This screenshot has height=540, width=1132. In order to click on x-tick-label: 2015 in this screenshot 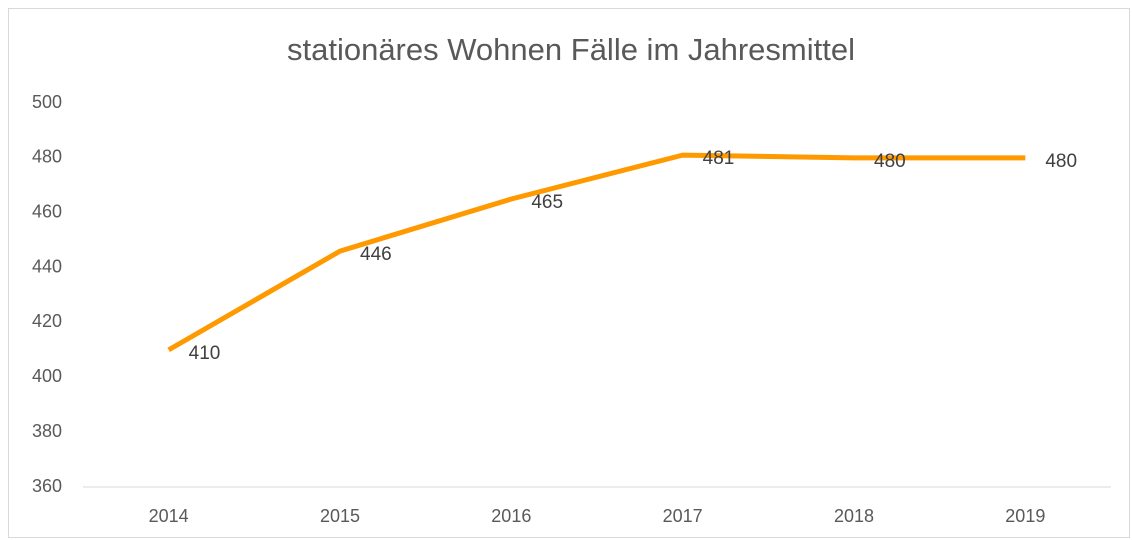, I will do `click(340, 516)`.